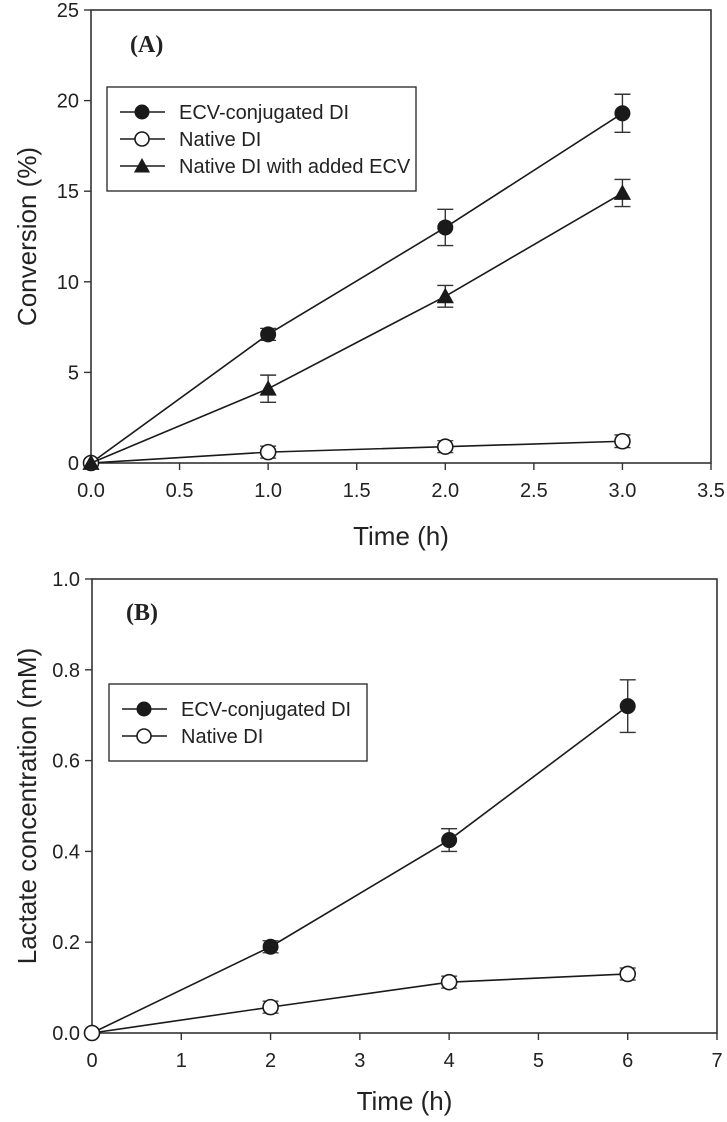  What do you see at coordinates (623, 491) in the screenshot?
I see `x-tick-label: 3.0` at bounding box center [623, 491].